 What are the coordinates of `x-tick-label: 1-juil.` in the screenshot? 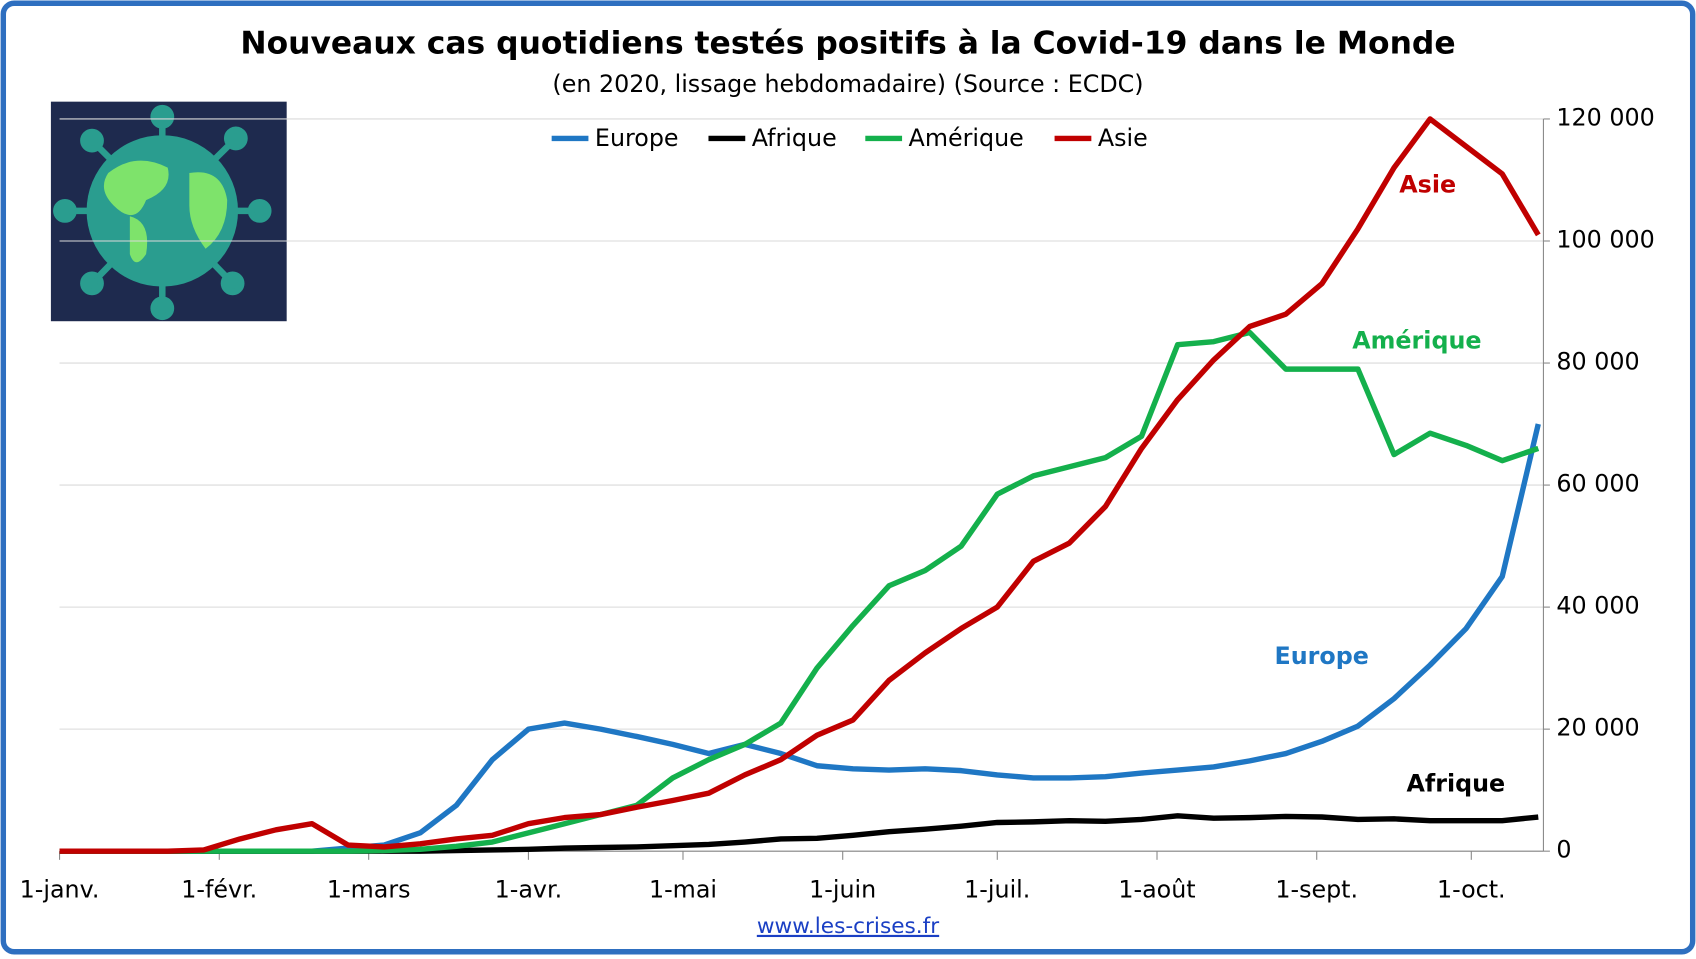 It's located at (997, 890).